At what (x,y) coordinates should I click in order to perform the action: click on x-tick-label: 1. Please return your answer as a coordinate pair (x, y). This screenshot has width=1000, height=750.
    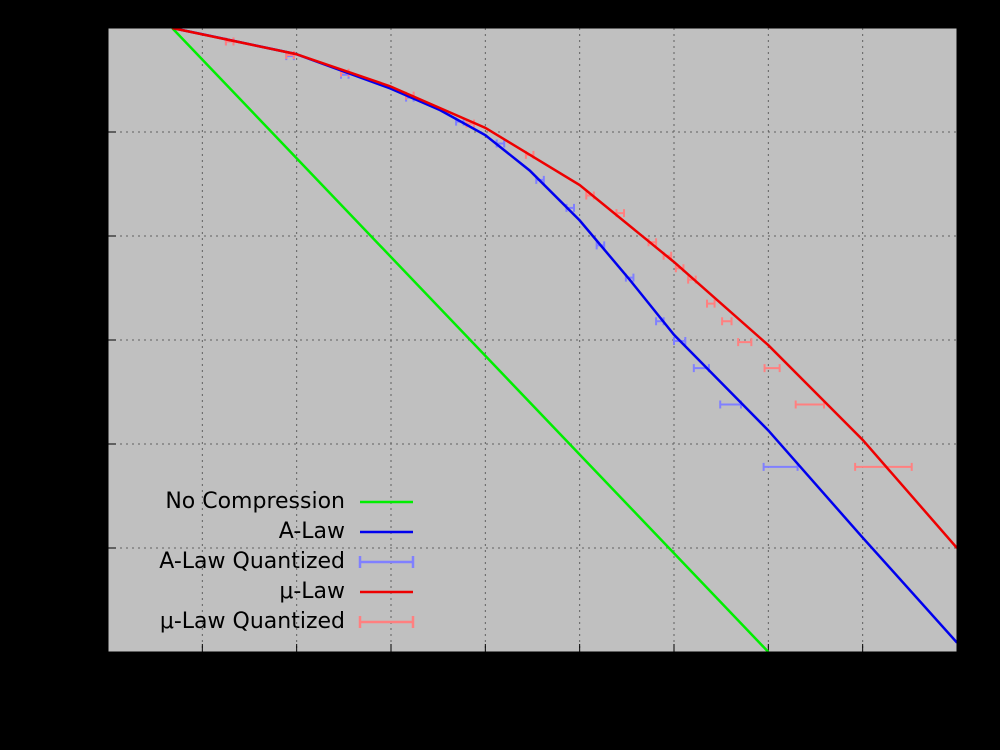
    Looking at the image, I should click on (202, 673).